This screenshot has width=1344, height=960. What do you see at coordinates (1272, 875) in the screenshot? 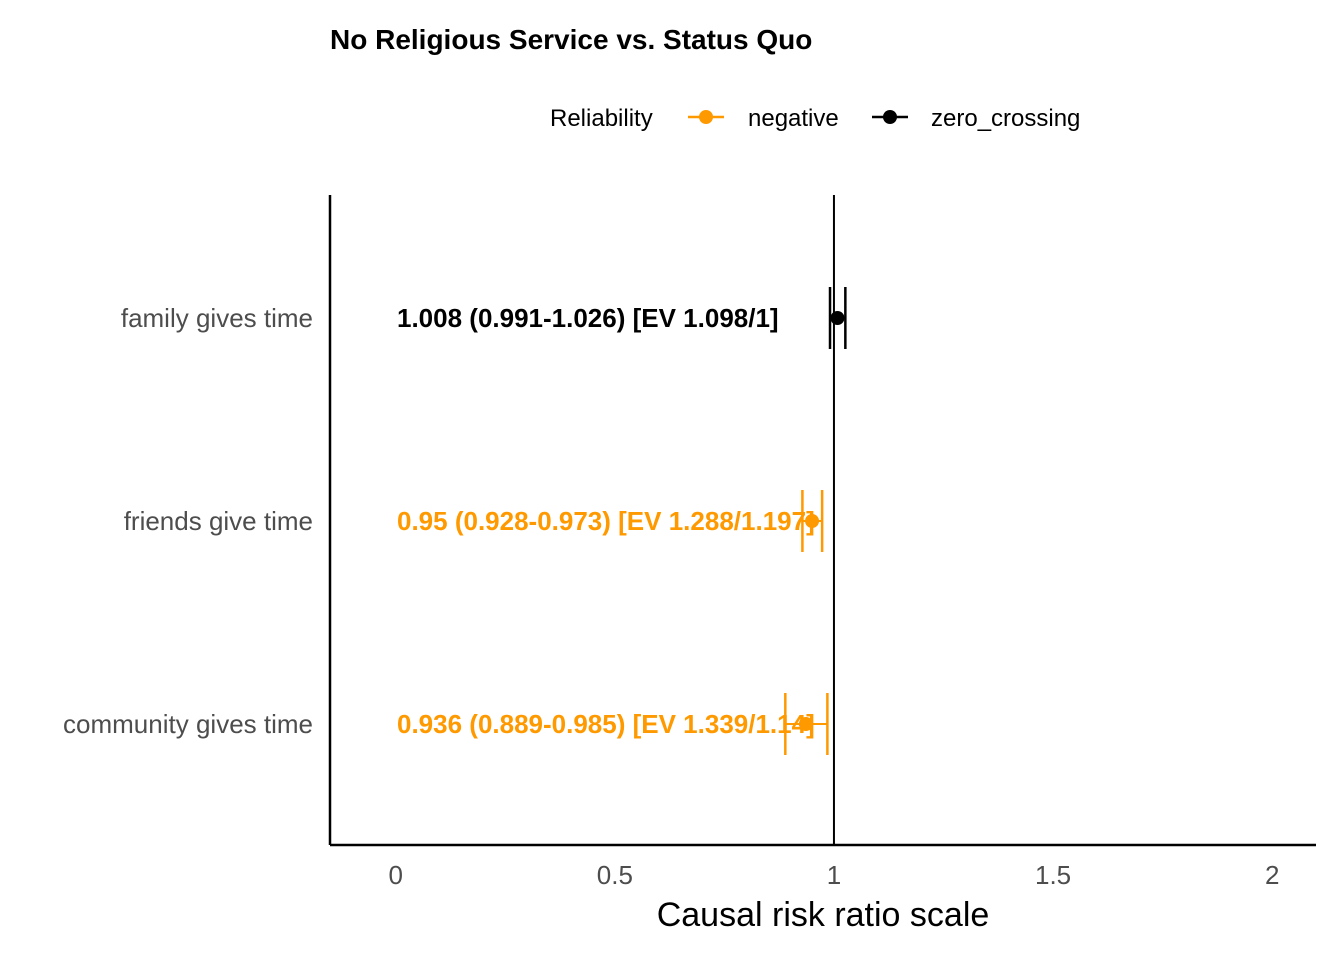
I see `x-tick-label: 2` at bounding box center [1272, 875].